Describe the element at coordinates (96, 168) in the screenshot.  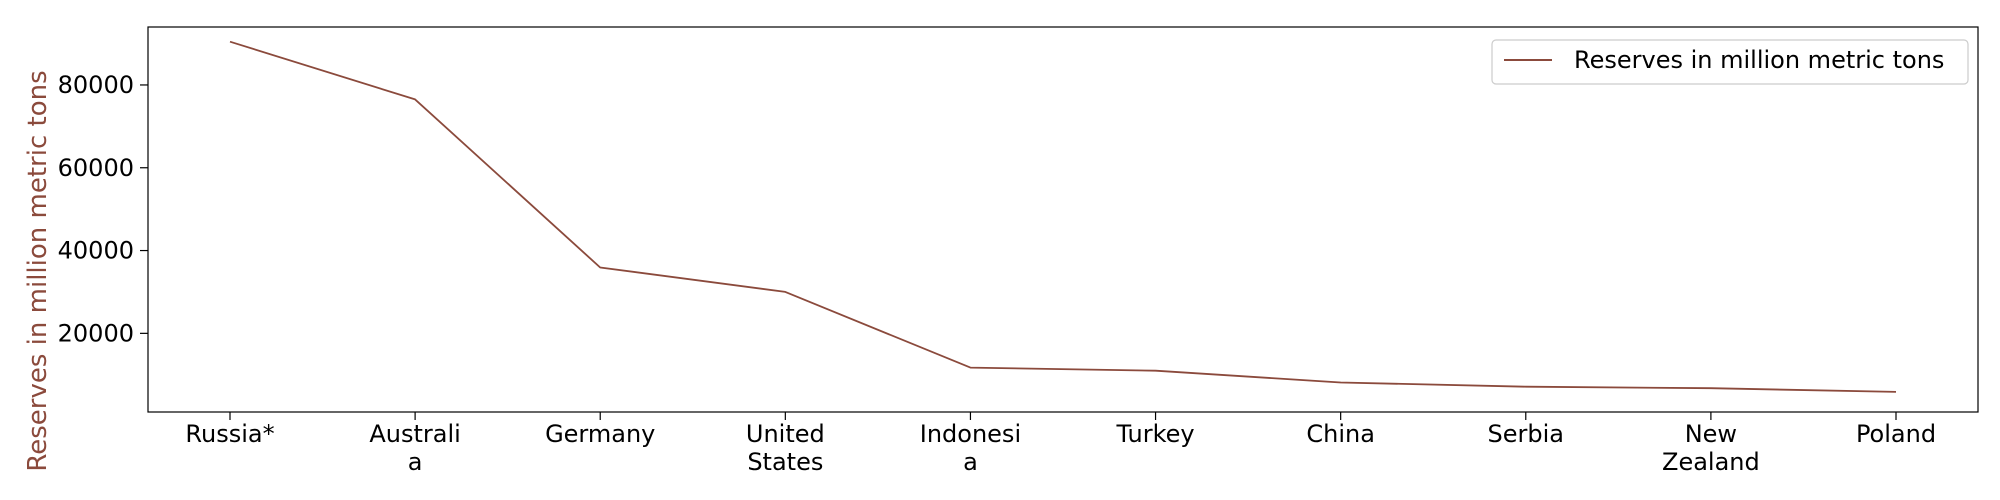
I see `y-tick-label: 60000` at that location.